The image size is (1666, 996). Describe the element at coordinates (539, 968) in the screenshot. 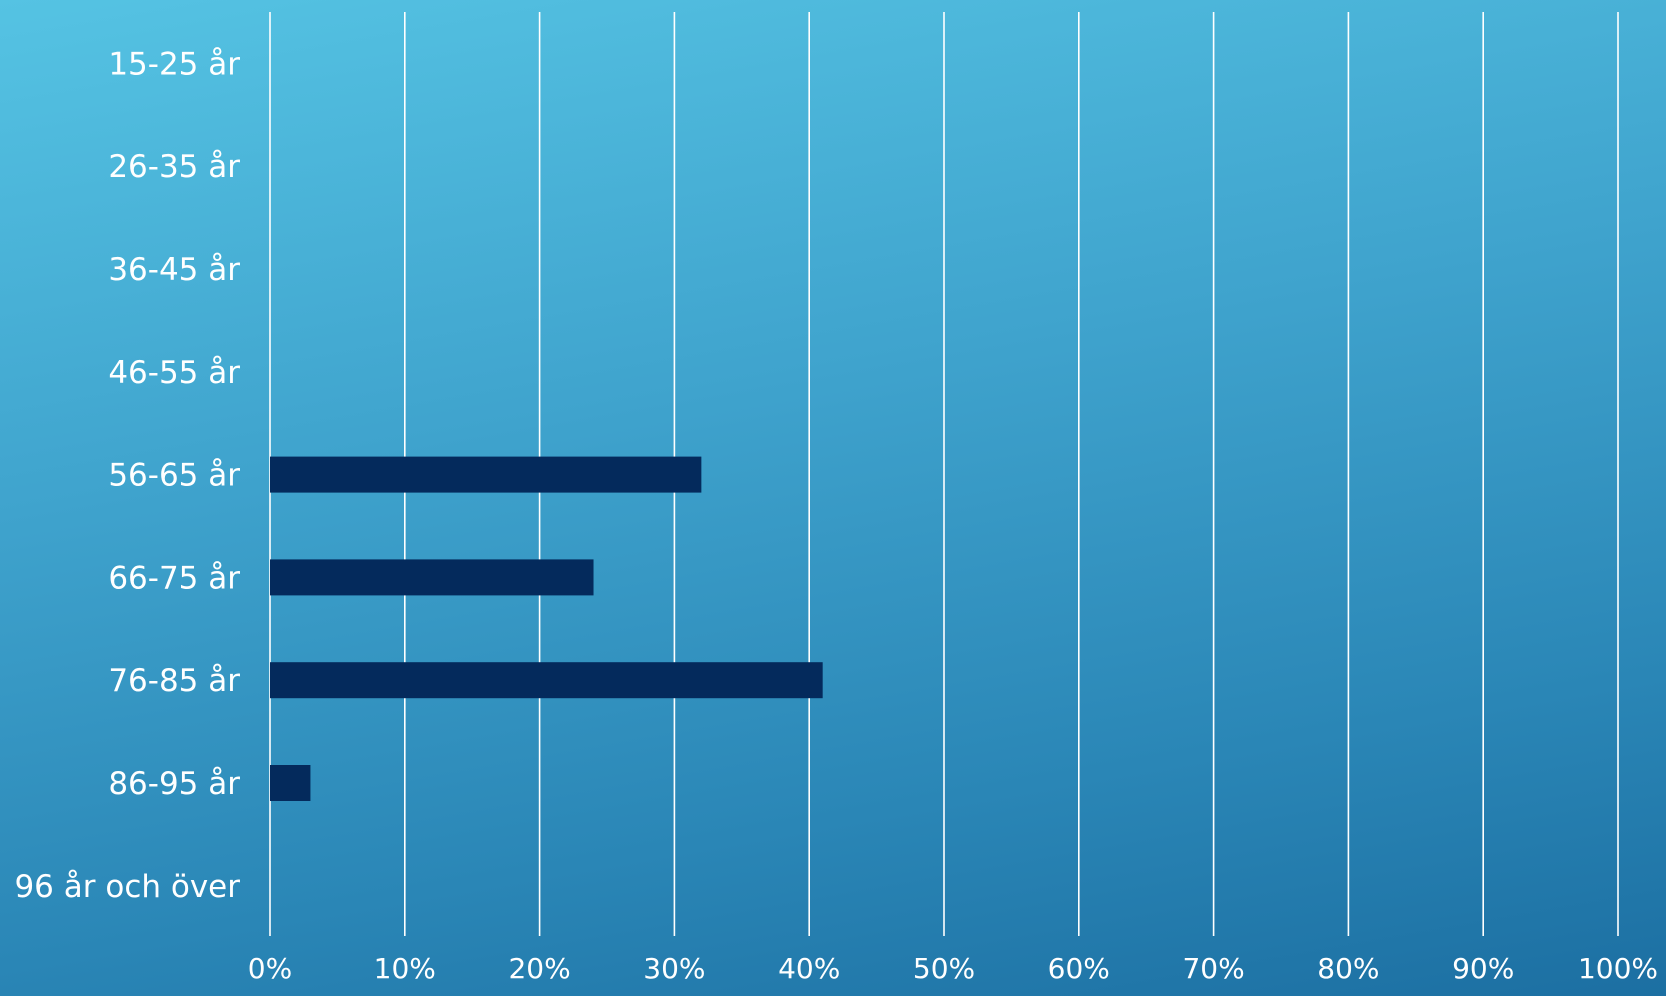

I see `x-tick-label: 20%` at that location.